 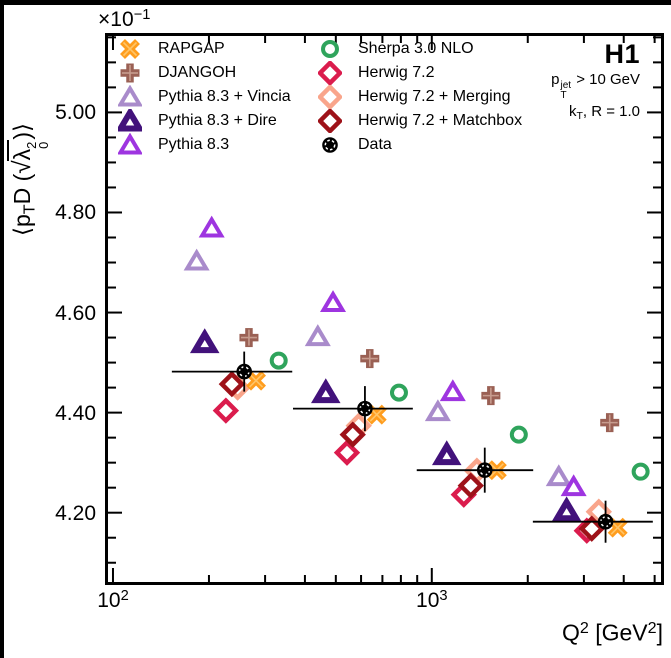 What do you see at coordinates (130, 73) in the screenshot?
I see `djangoh-marker-icon` at bounding box center [130, 73].